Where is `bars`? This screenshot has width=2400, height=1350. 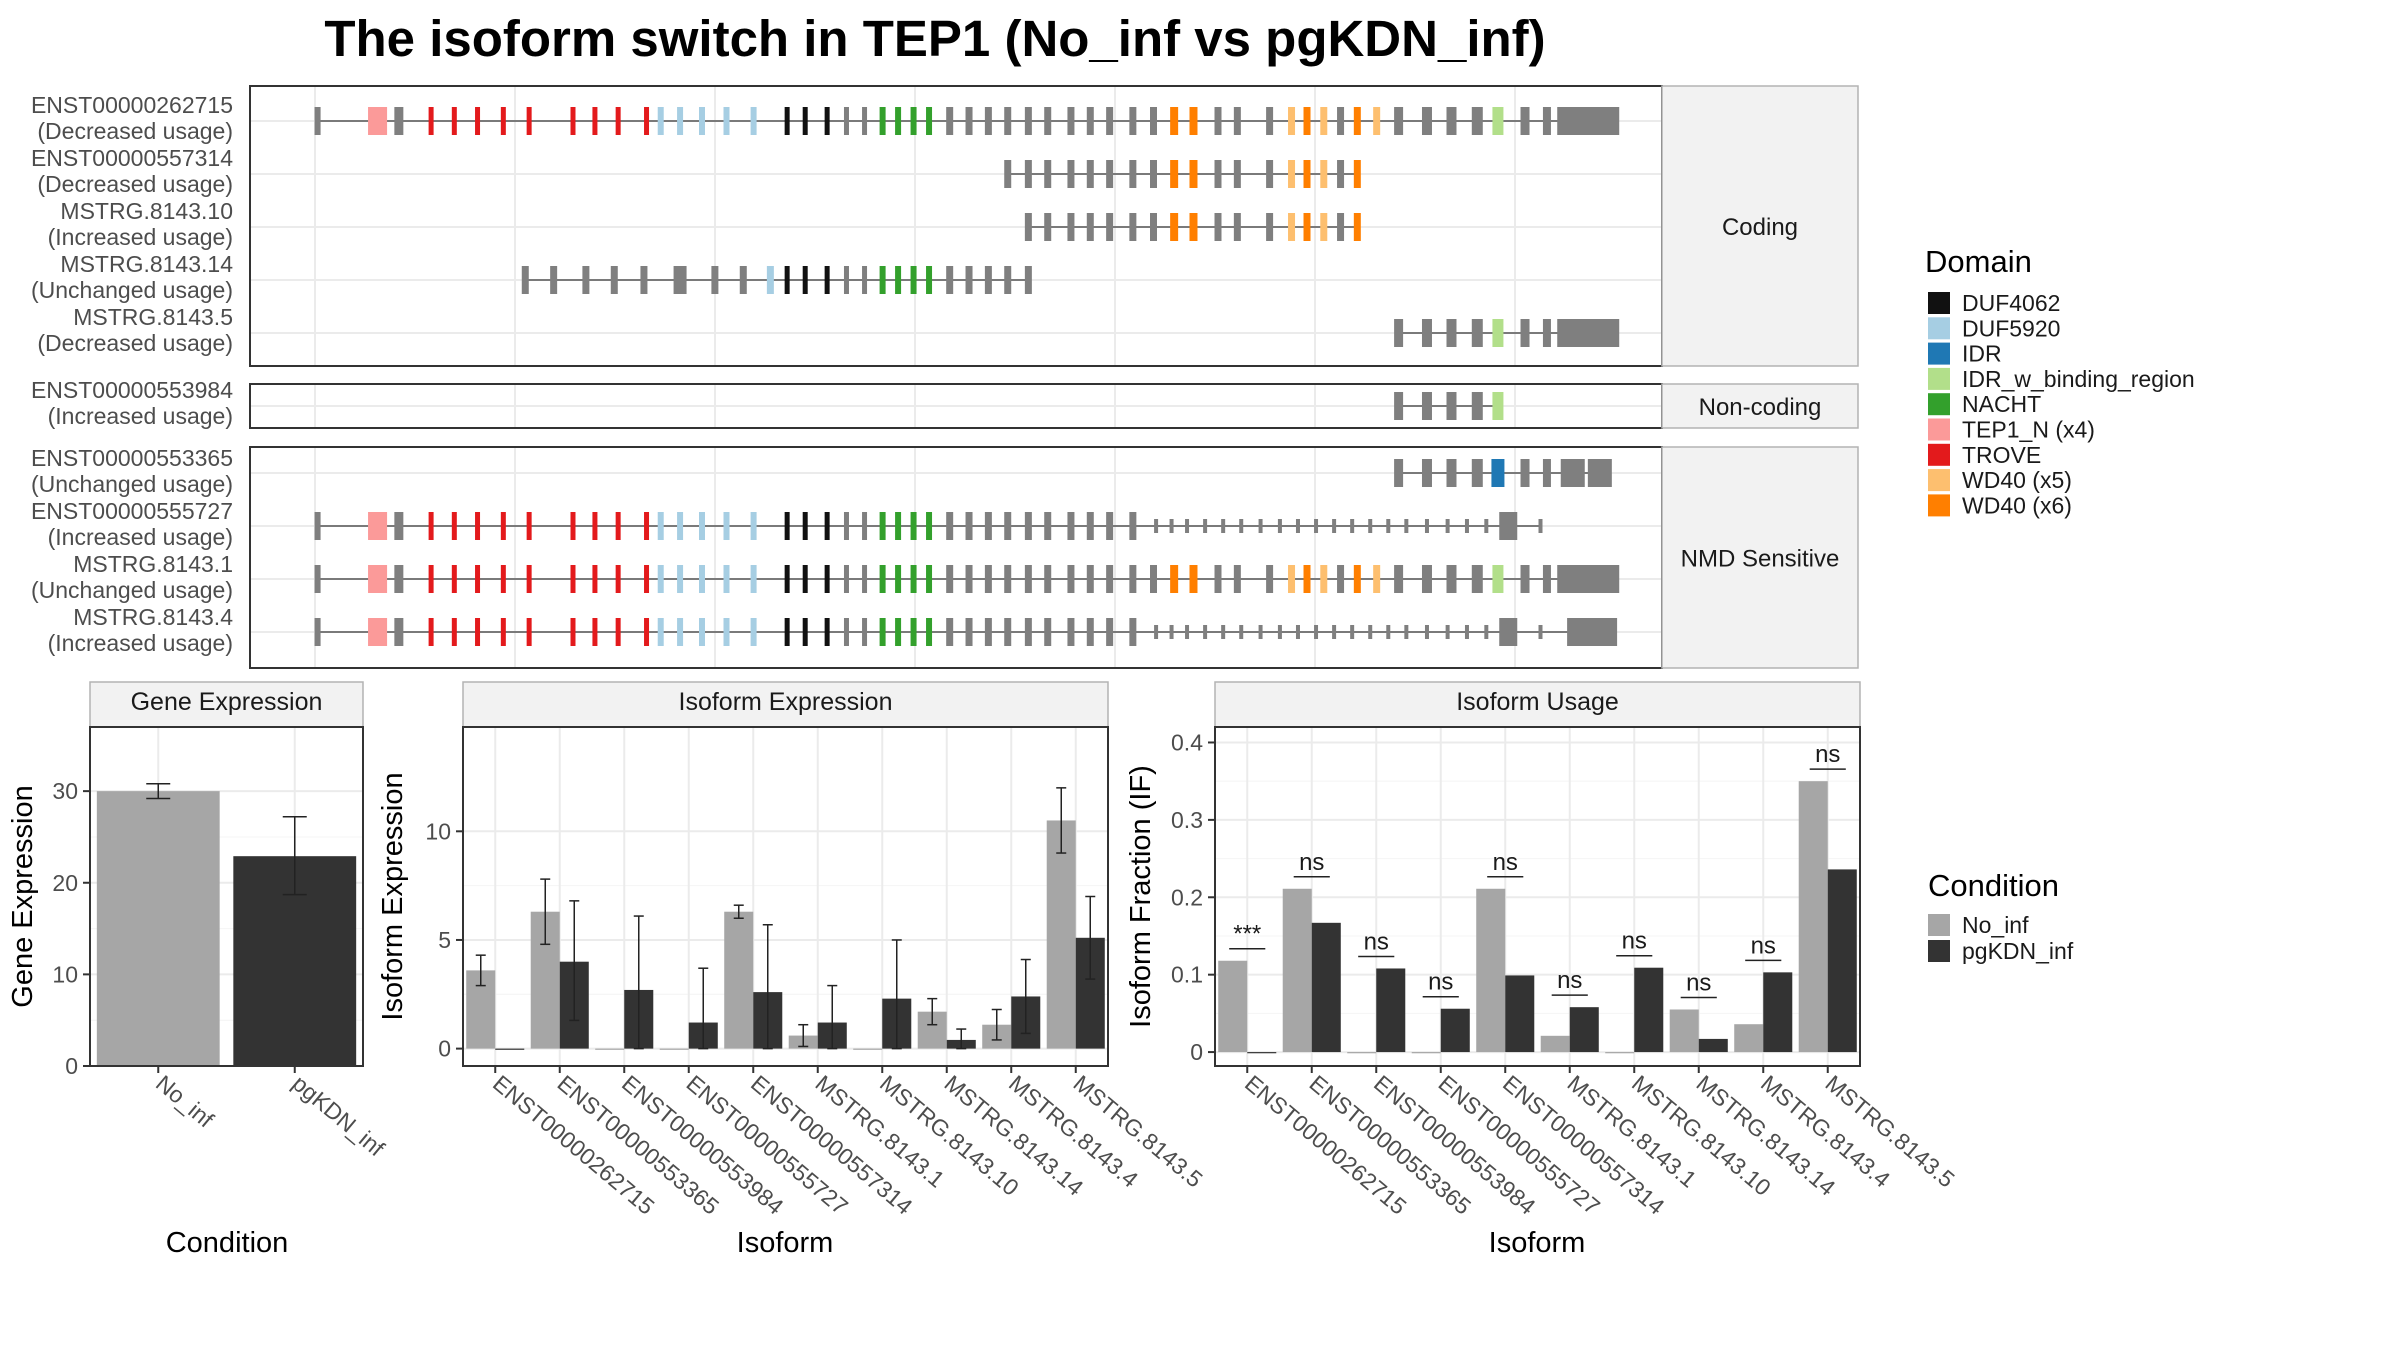 bars is located at coordinates (785, 918).